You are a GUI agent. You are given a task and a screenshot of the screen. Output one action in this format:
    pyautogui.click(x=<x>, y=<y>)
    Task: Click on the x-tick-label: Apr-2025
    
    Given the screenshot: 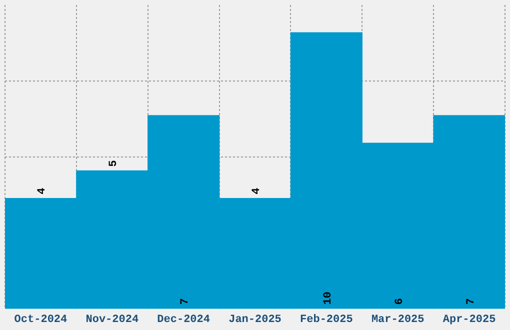 What is the action you would take?
    pyautogui.click(x=469, y=320)
    